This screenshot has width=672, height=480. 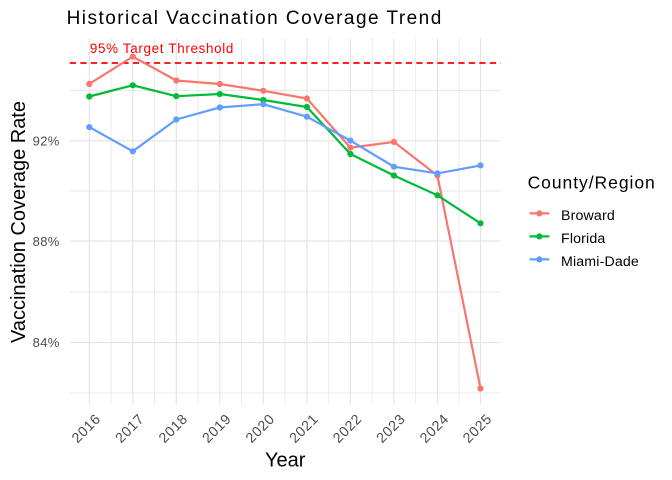 What do you see at coordinates (588, 216) in the screenshot?
I see `svg-text: Broward` at bounding box center [588, 216].